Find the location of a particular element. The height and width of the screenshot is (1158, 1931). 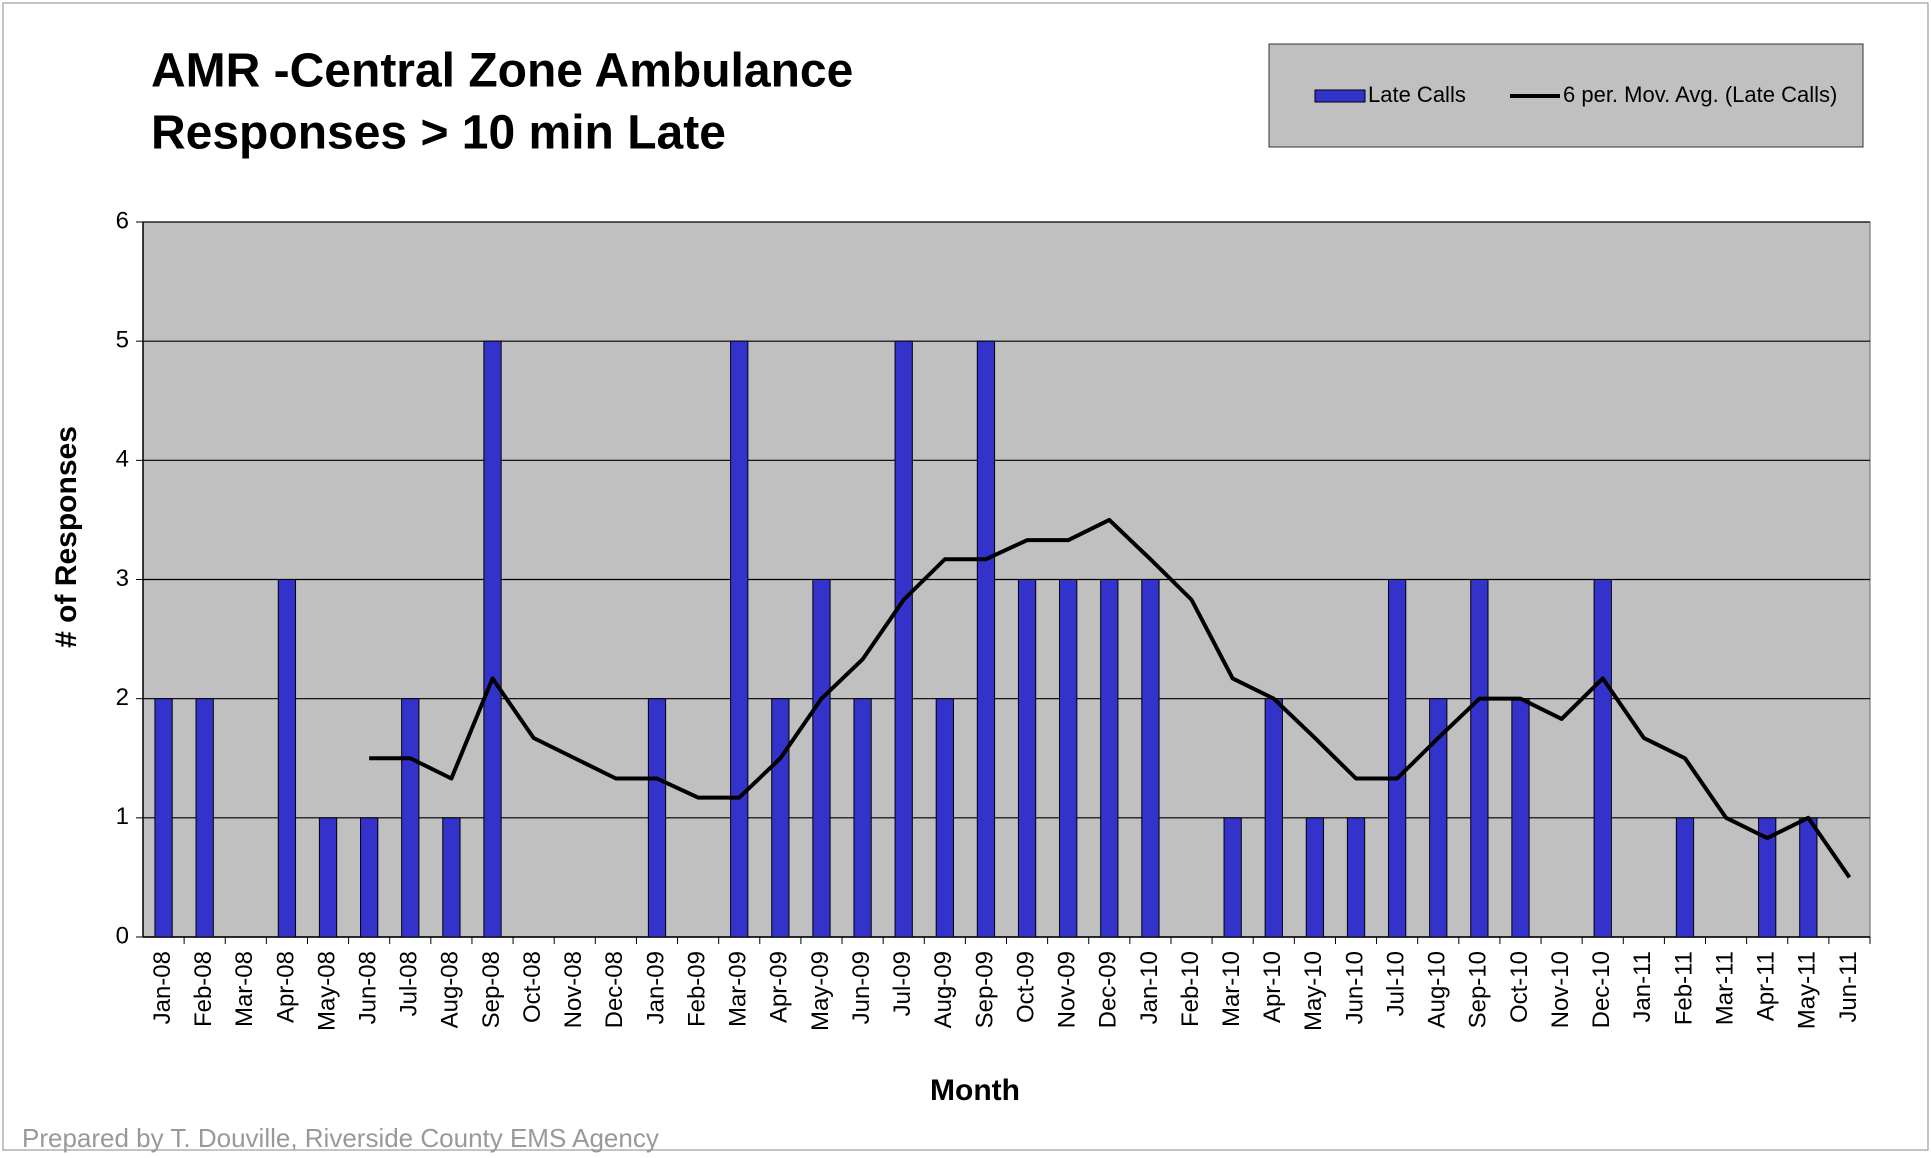

x-tick-label: May-11 is located at coordinates (1807, 990).